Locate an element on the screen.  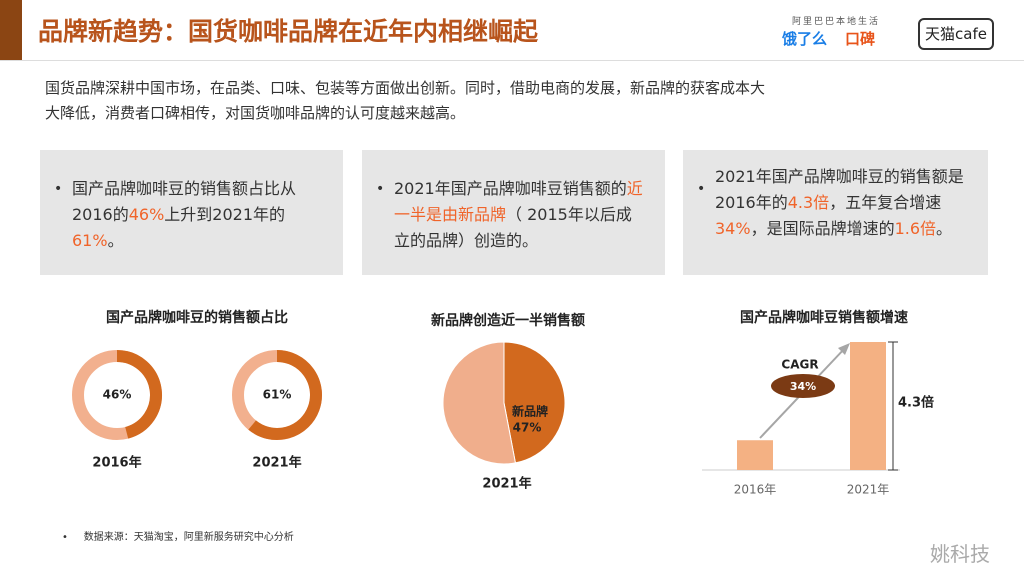
watermark: 姚科技 is located at coordinates (960, 554).